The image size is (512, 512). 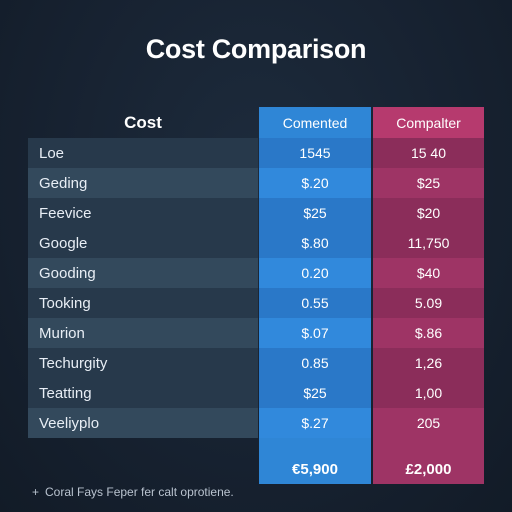 I want to click on row-col2: $40, so click(x=428, y=273).